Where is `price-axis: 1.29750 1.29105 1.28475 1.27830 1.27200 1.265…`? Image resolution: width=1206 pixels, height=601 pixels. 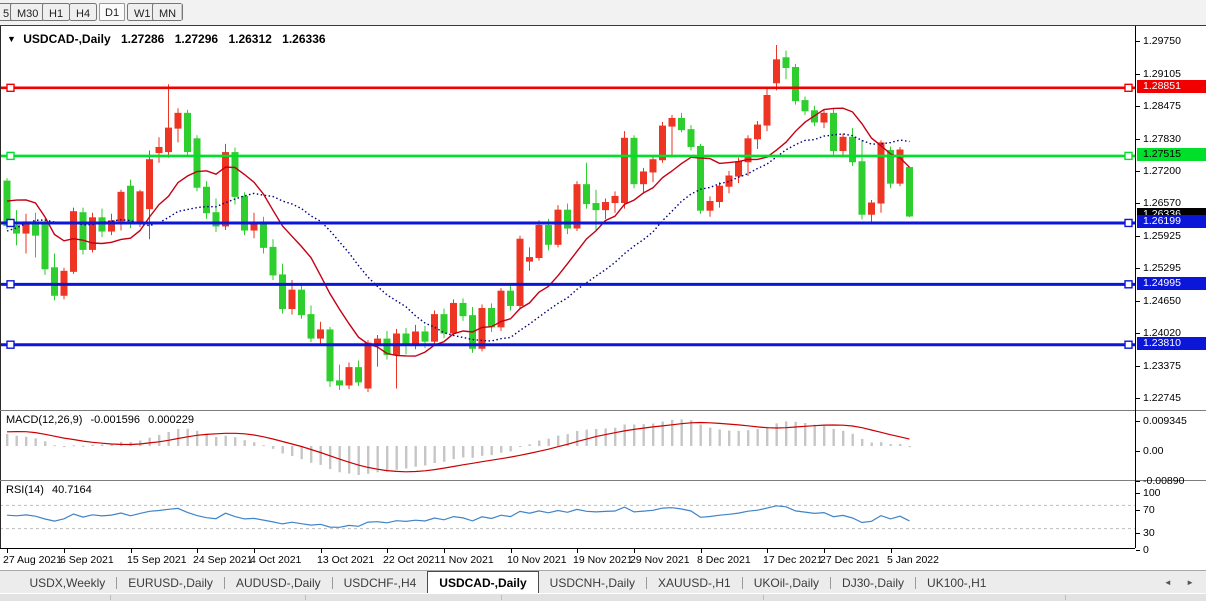
price-axis: 1.29750 1.29105 1.28475 1.27830 1.27200 1.265… is located at coordinates (1170, 291).